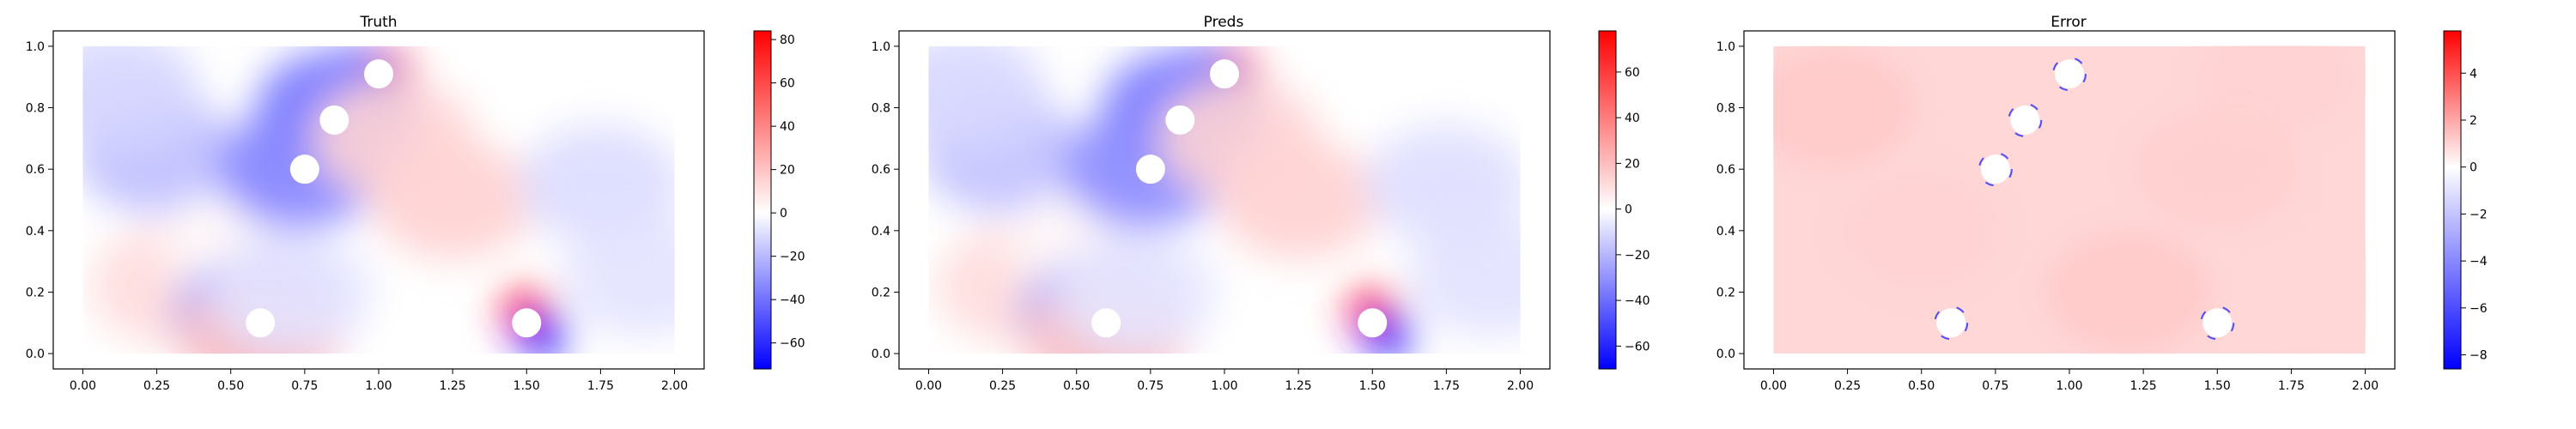  What do you see at coordinates (1726, 354) in the screenshot?
I see `error-y-tick-label: 0.0` at bounding box center [1726, 354].